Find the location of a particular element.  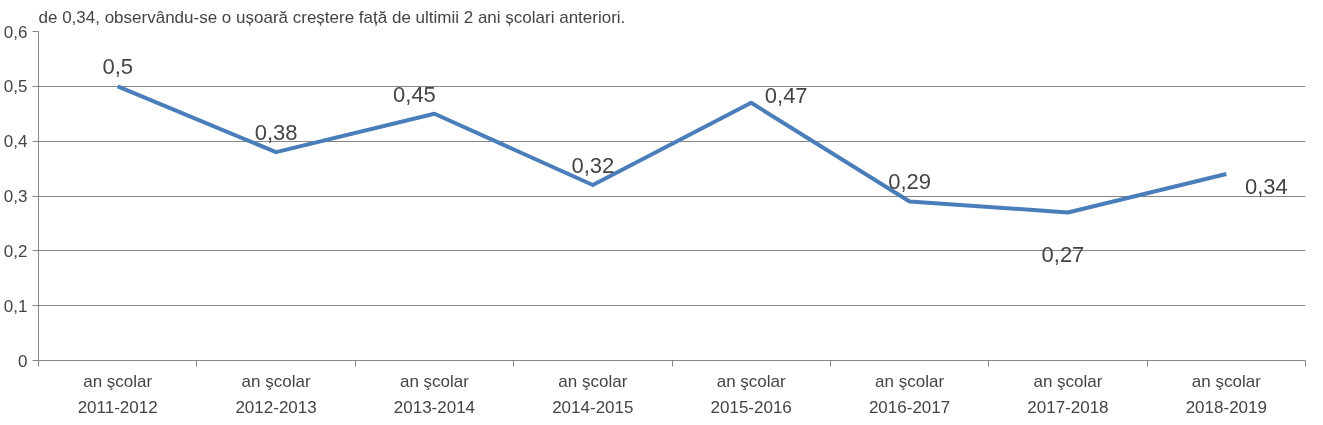

x-tick-label: an şcolar 2018-2019 is located at coordinates (1226, 394).